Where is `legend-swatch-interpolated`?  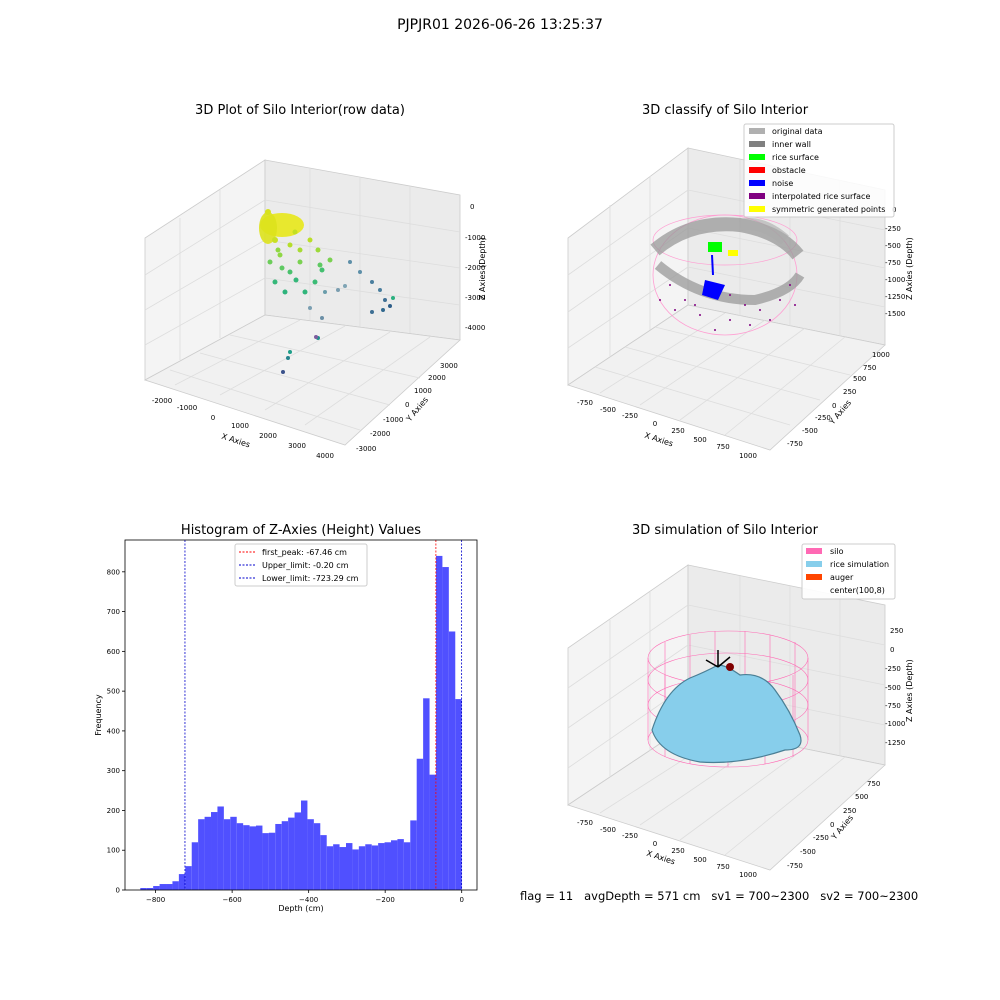
legend-swatch-interpolated is located at coordinates (757, 196).